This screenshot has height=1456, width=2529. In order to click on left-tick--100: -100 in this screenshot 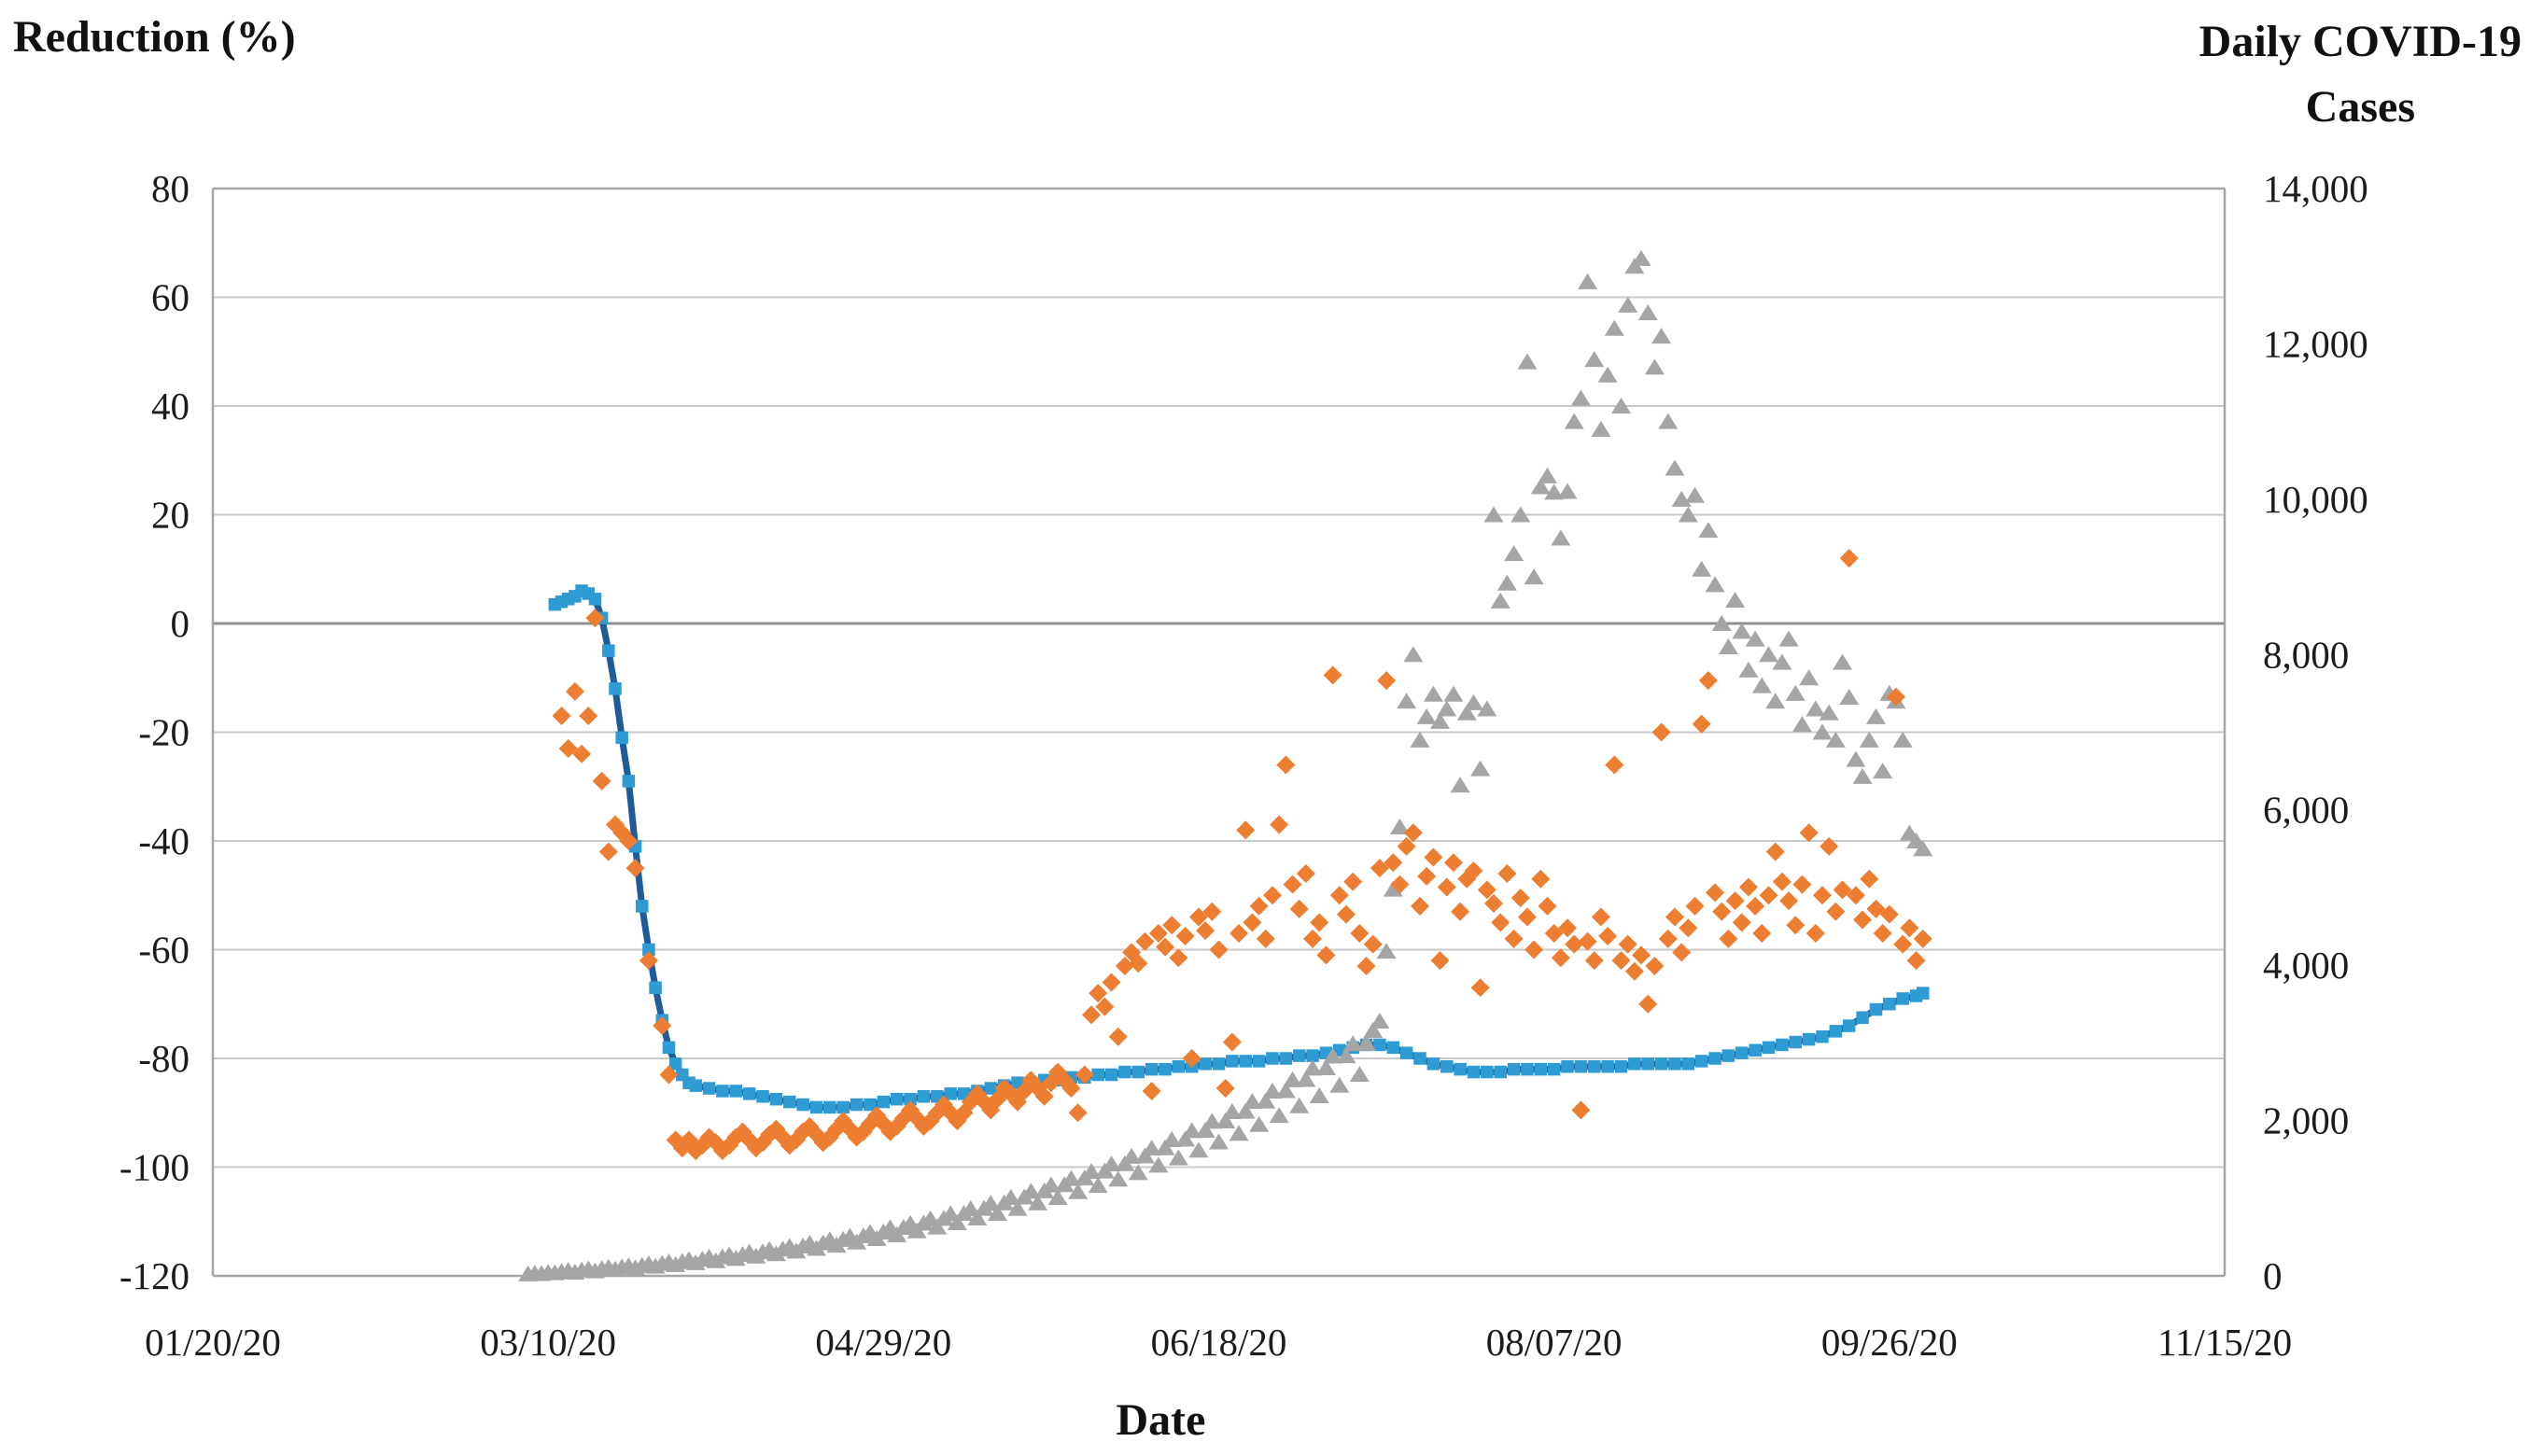, I will do `click(154, 1167)`.